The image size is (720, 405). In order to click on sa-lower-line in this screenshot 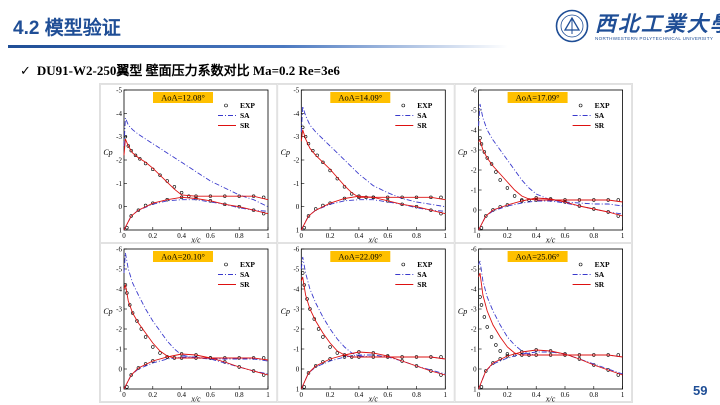, I will do `click(550, 215)`.